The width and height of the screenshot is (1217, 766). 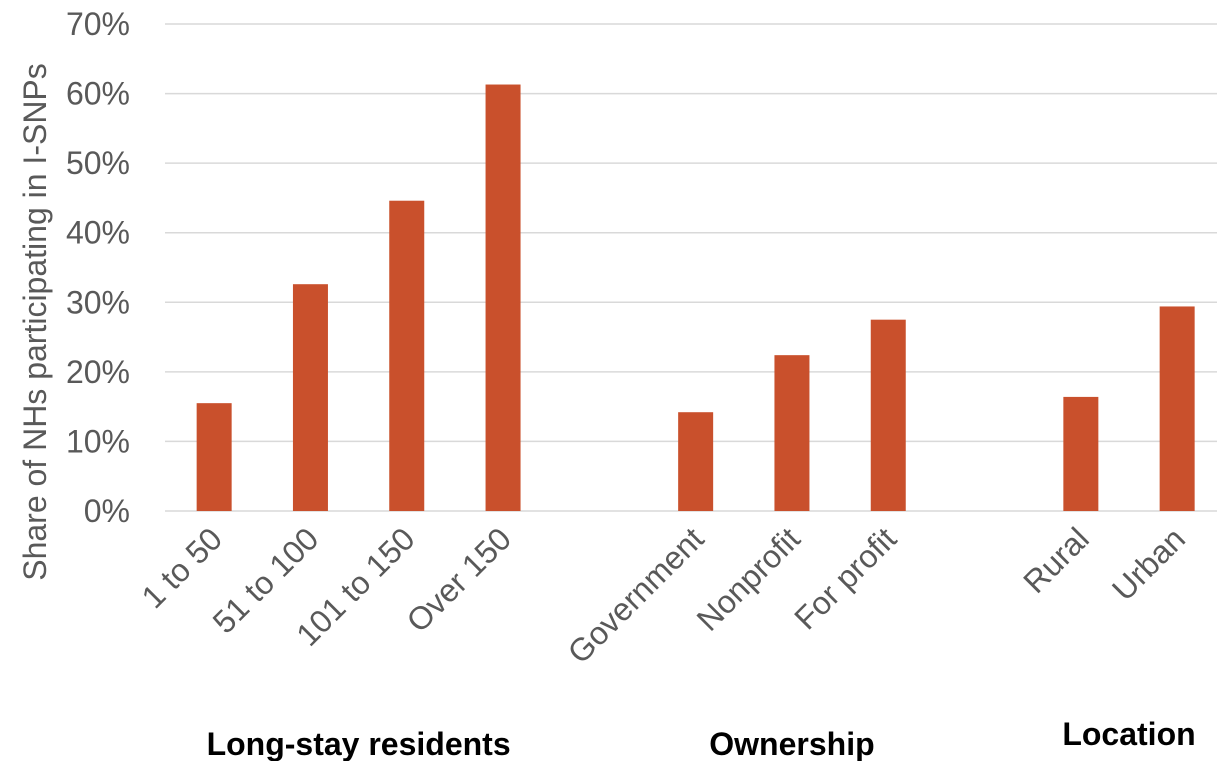 What do you see at coordinates (701, 739) in the screenshot?
I see `group-labels: Long-stay residents Ownership Location` at bounding box center [701, 739].